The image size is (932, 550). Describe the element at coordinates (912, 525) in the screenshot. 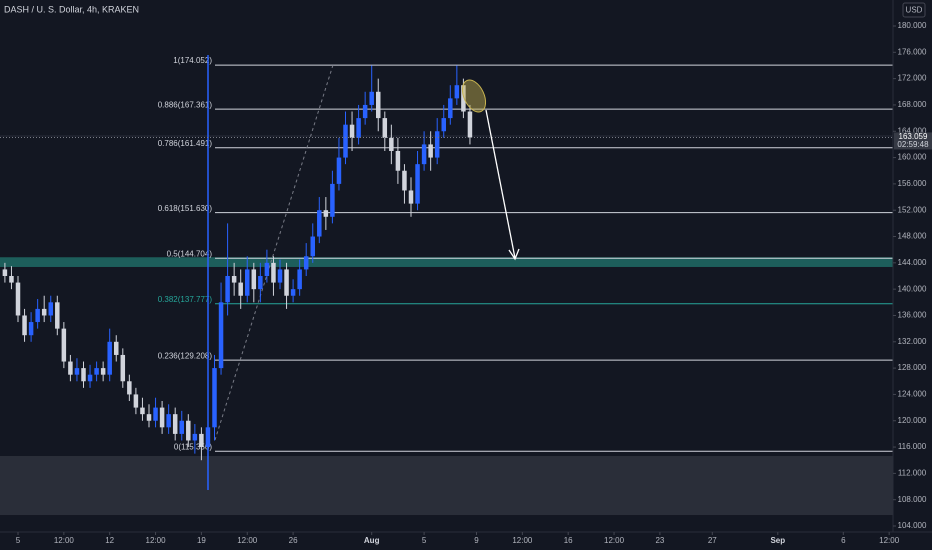

I see `y-tick-label: 104.000` at that location.